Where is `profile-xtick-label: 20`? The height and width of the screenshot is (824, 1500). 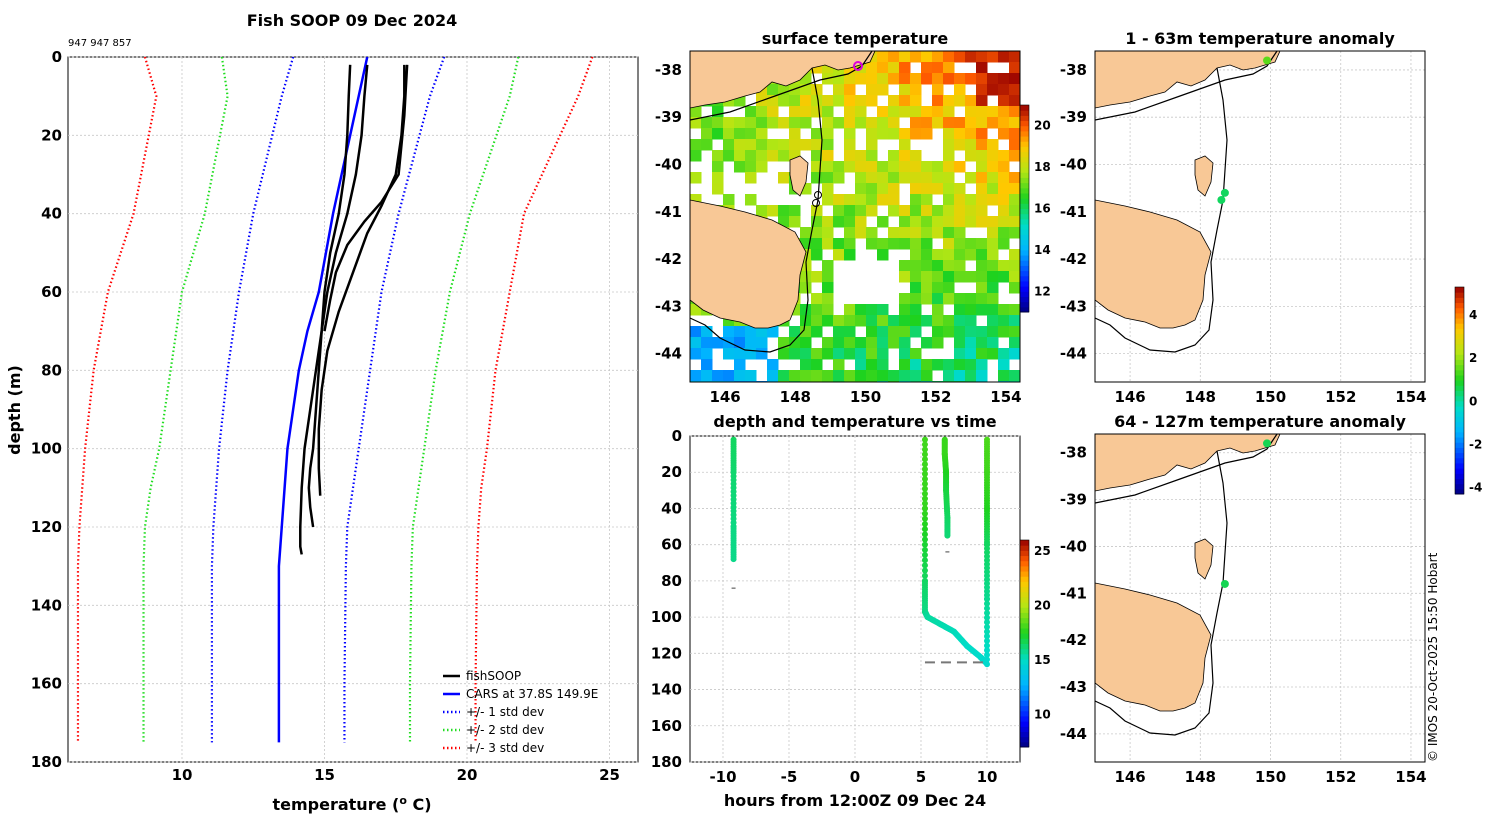 profile-xtick-label: 20 is located at coordinates (467, 775).